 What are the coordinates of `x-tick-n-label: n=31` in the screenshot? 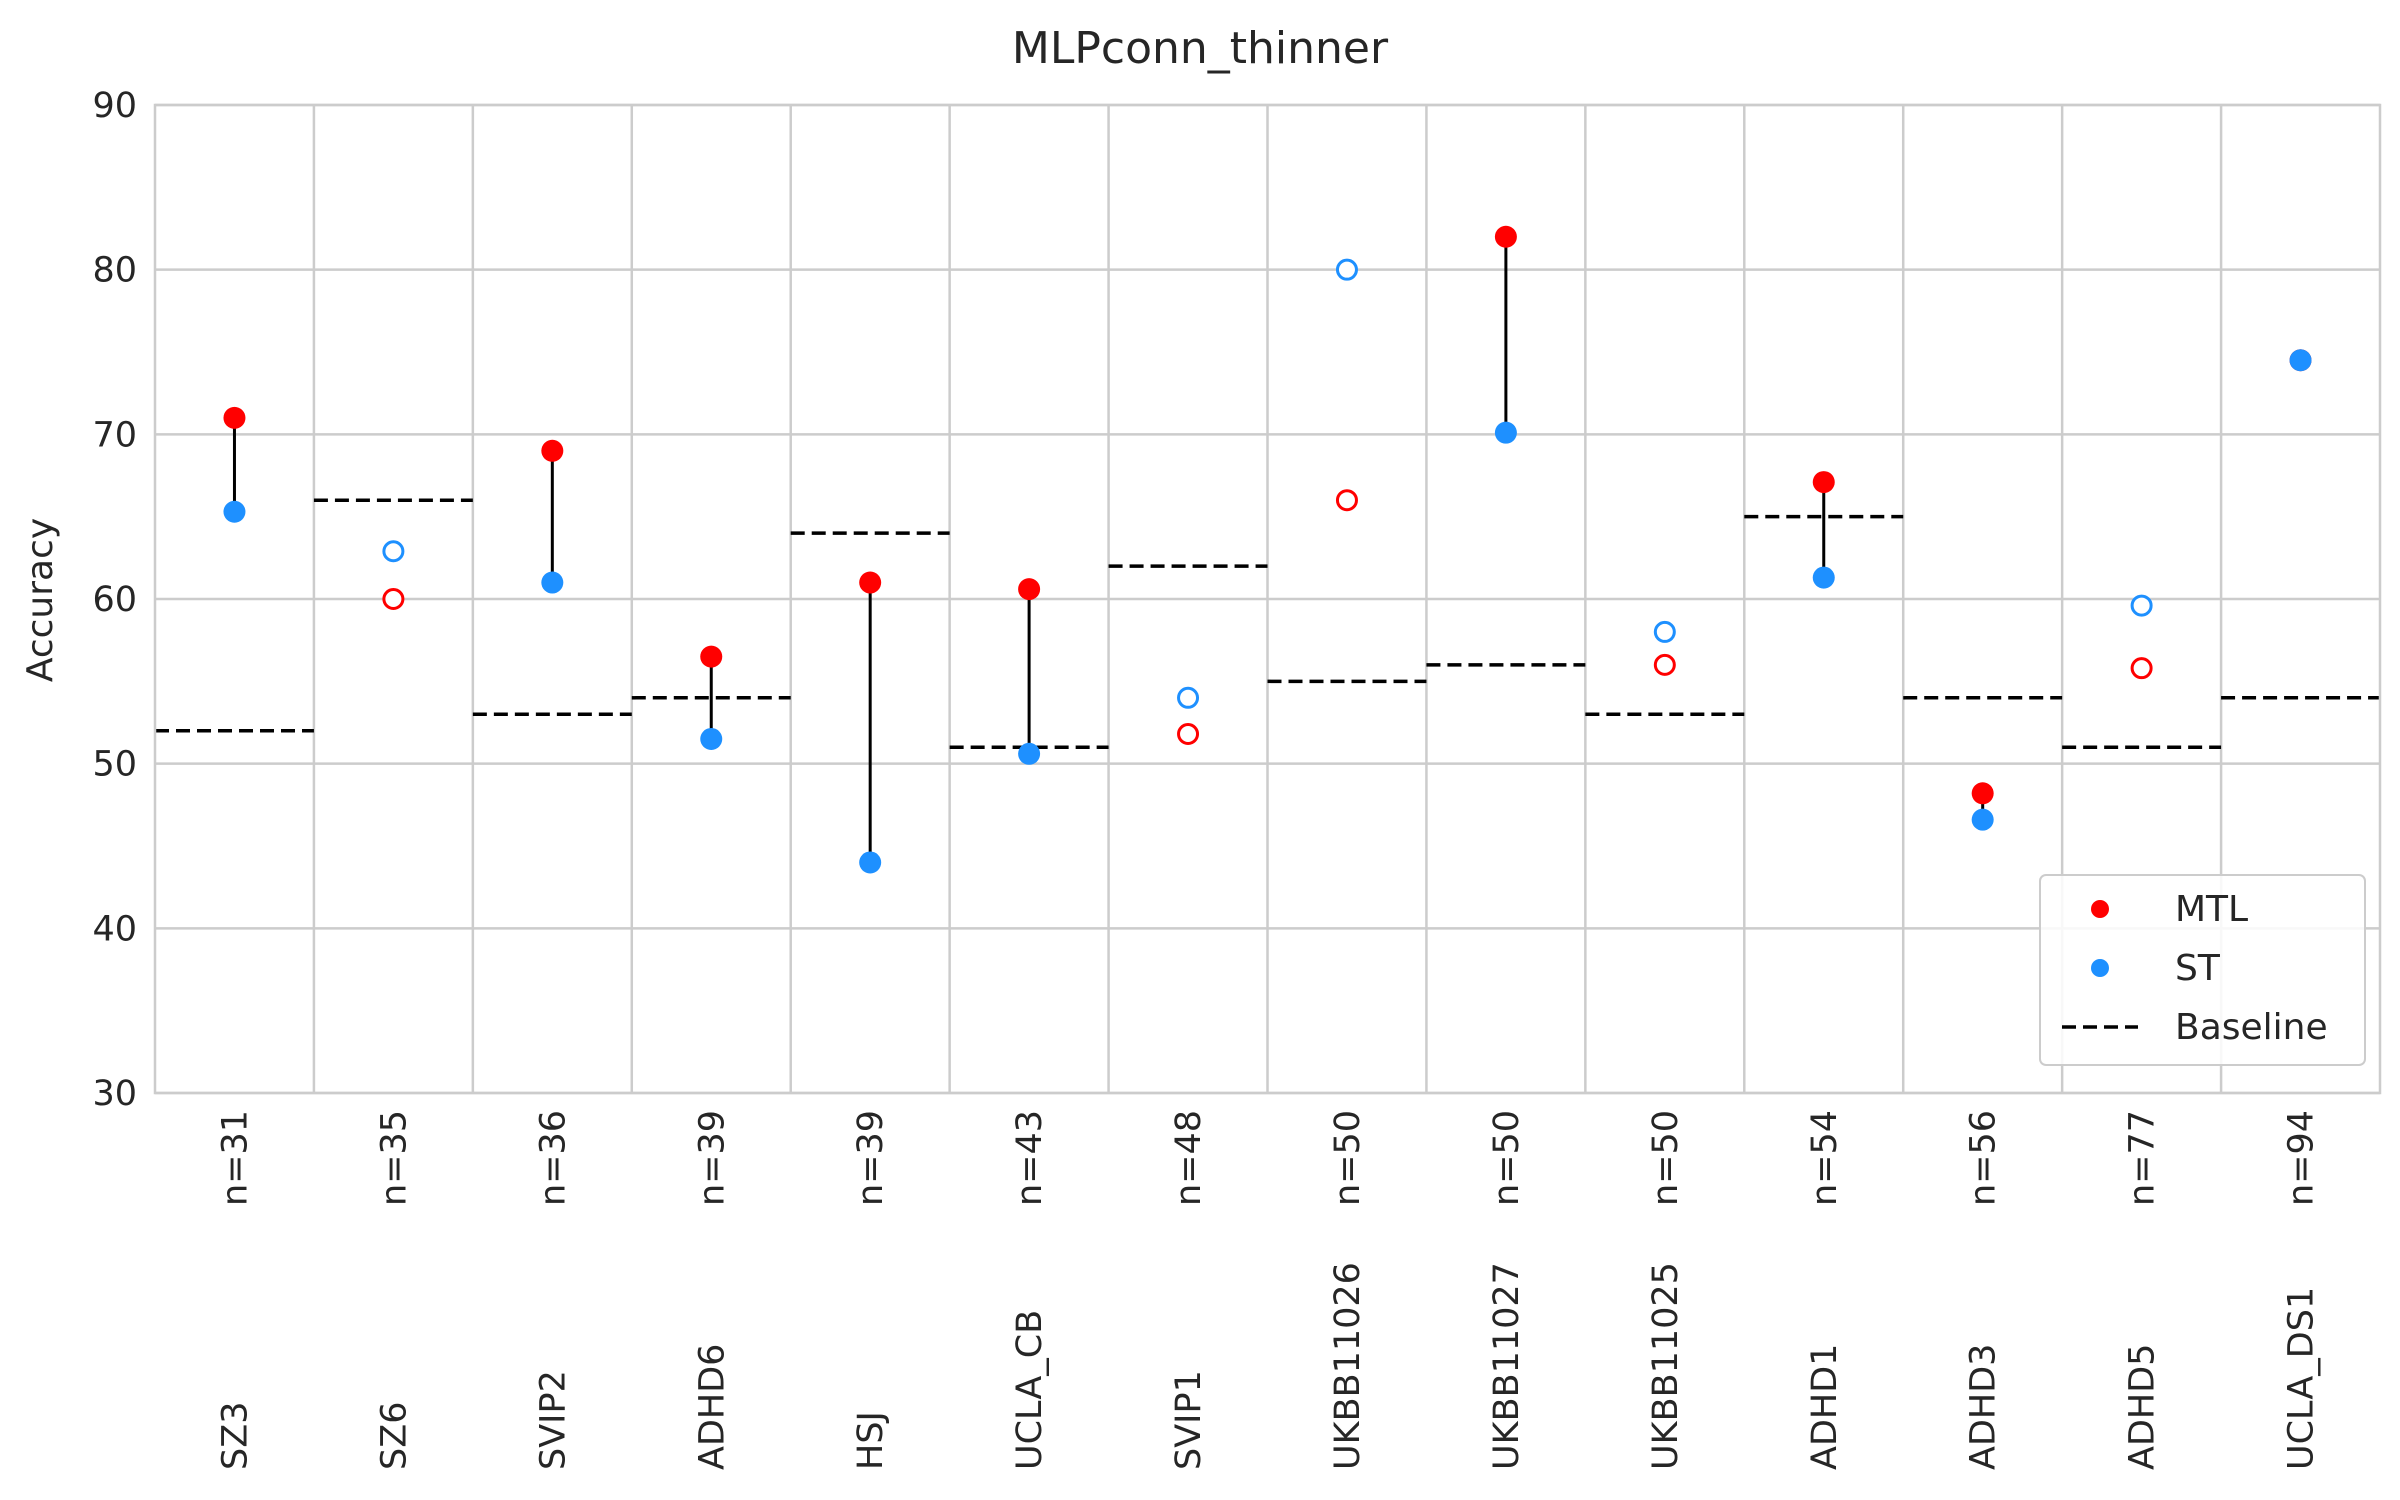 It's located at (235, 1158).